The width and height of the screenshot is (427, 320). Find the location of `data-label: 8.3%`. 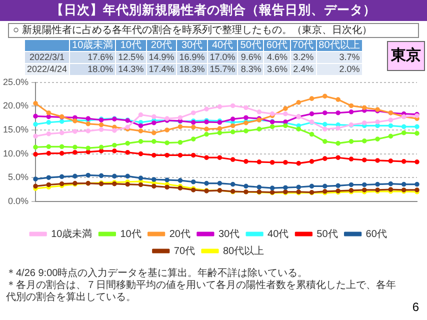

data-label: 8.3% is located at coordinates (251, 70).